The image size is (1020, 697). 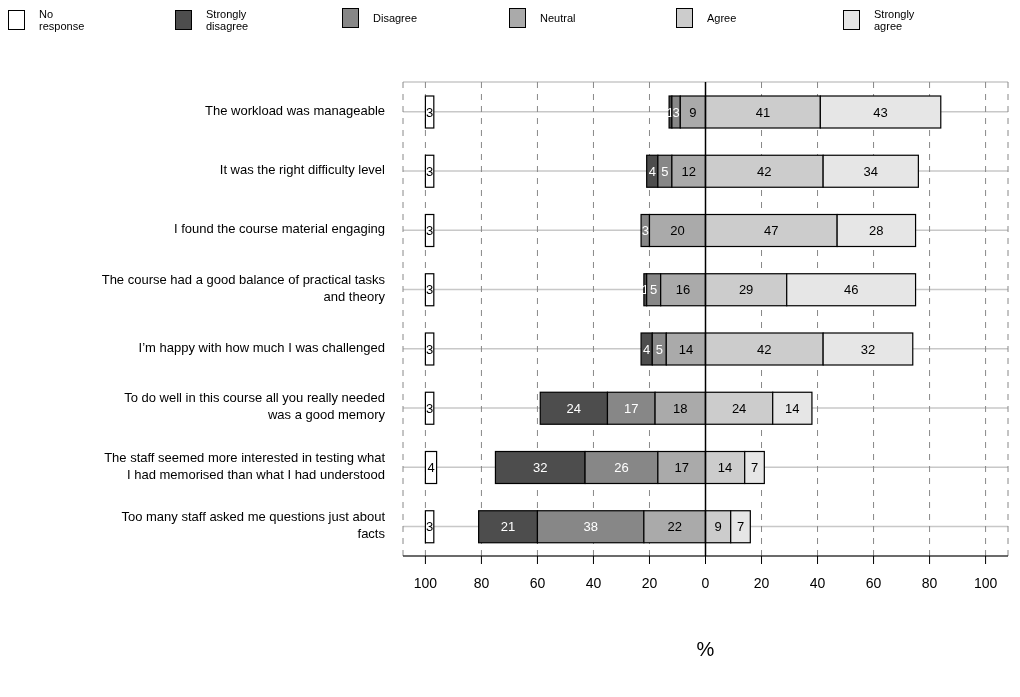 What do you see at coordinates (302, 170) in the screenshot?
I see `y-tick-label: It was the right difficulty level` at bounding box center [302, 170].